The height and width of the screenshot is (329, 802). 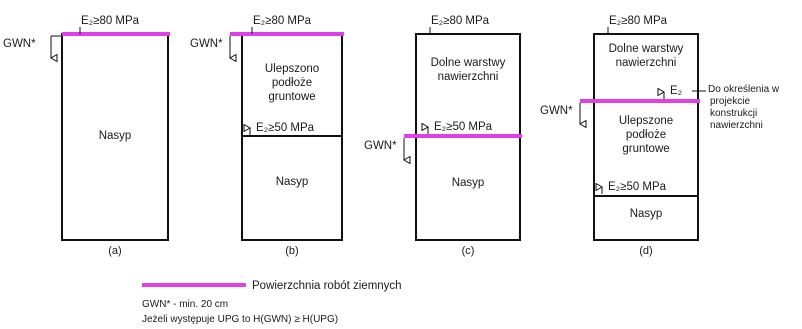 I want to click on diagram-d-top-label: E₂≥80 MPa, so click(x=638, y=21).